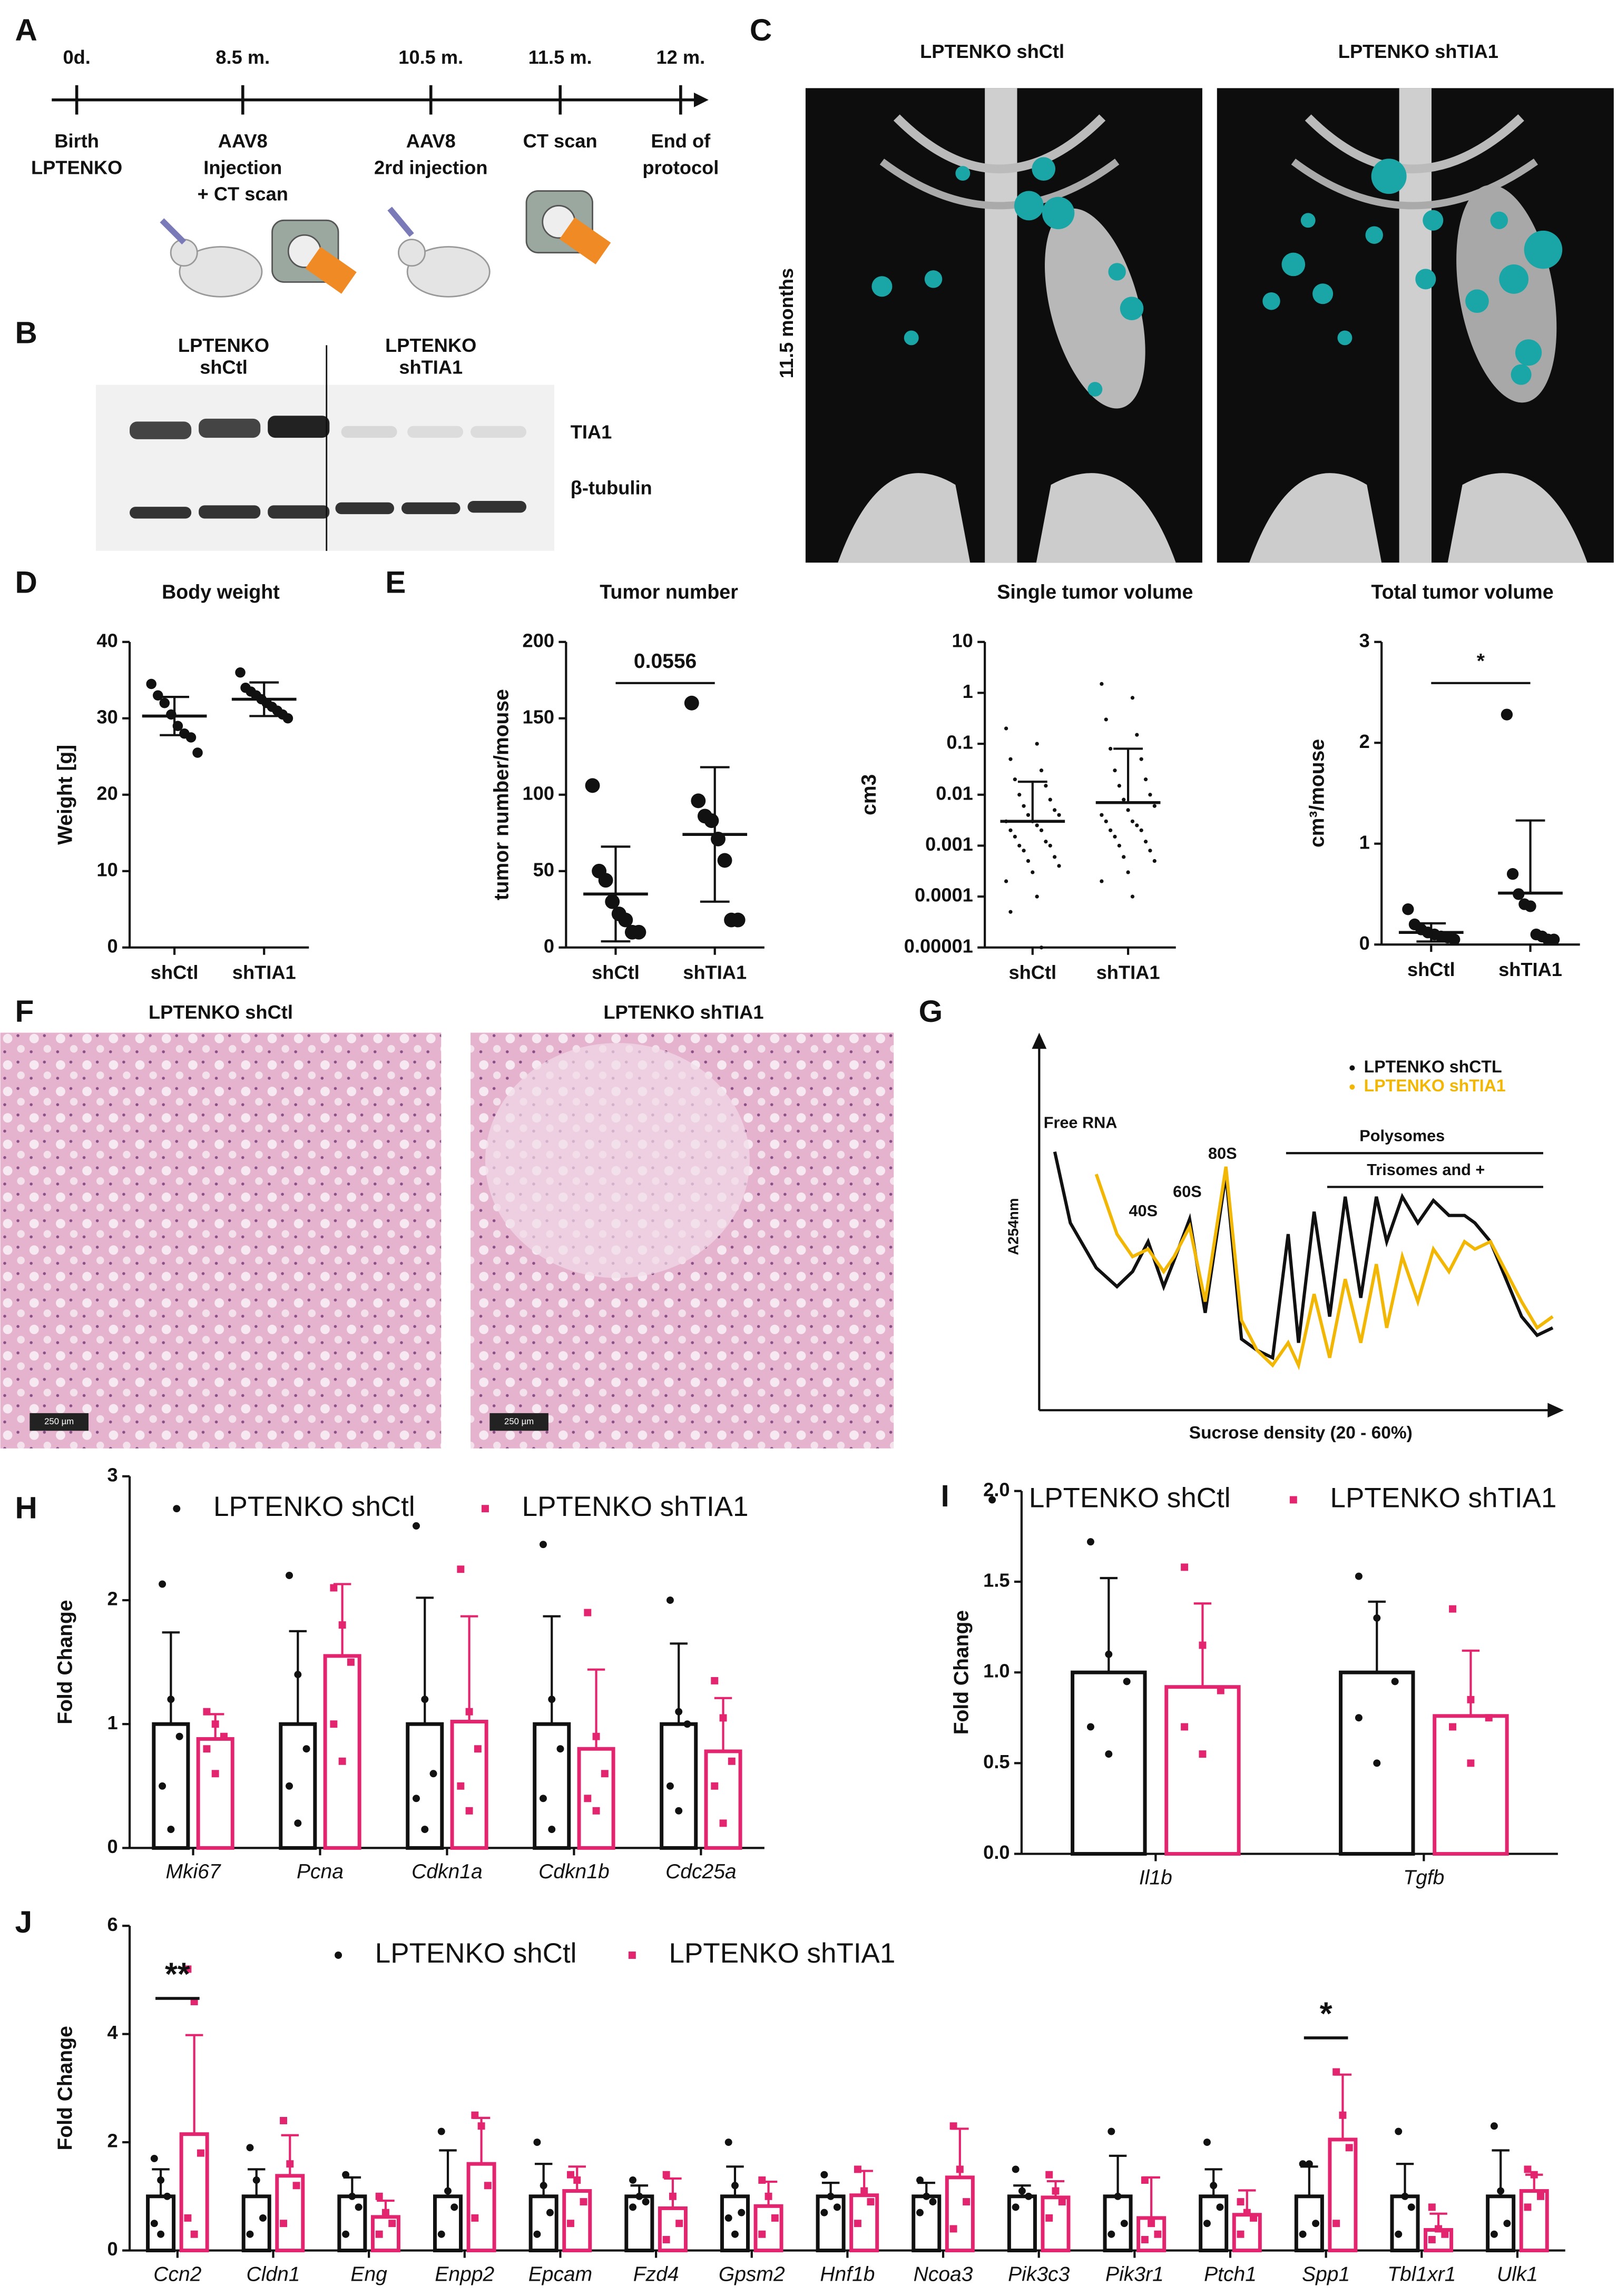 The height and width of the screenshot is (2296, 1617). I want to click on y-tick-label: 2, so click(113, 2141).